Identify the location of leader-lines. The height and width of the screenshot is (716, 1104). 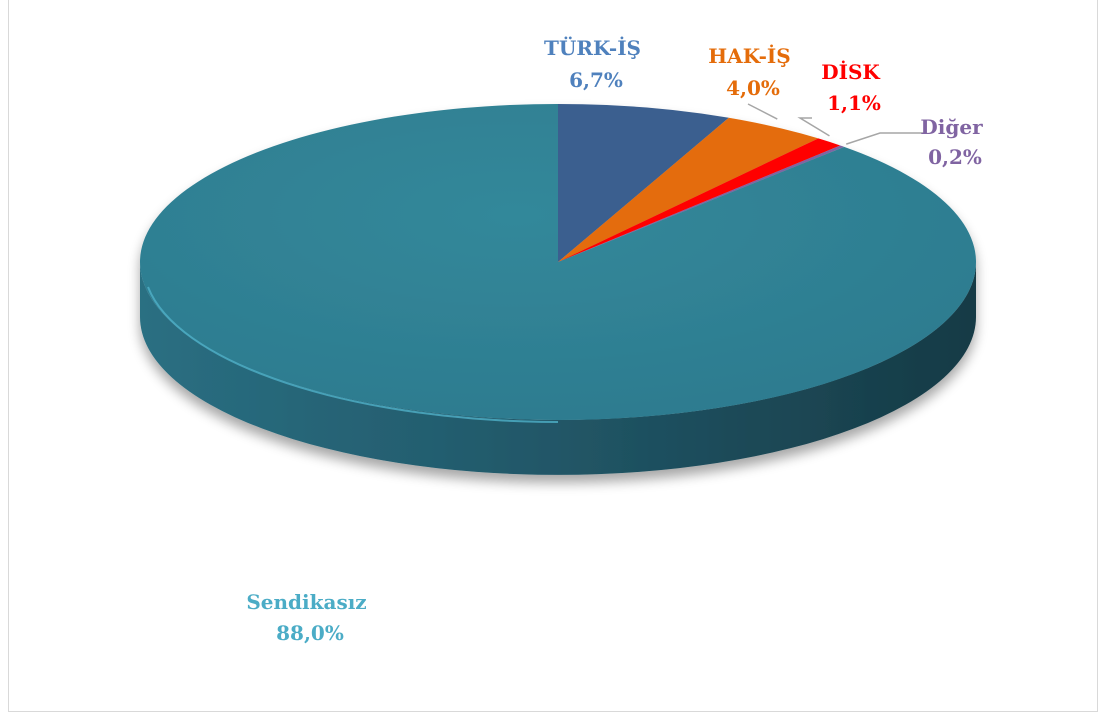
(835, 124).